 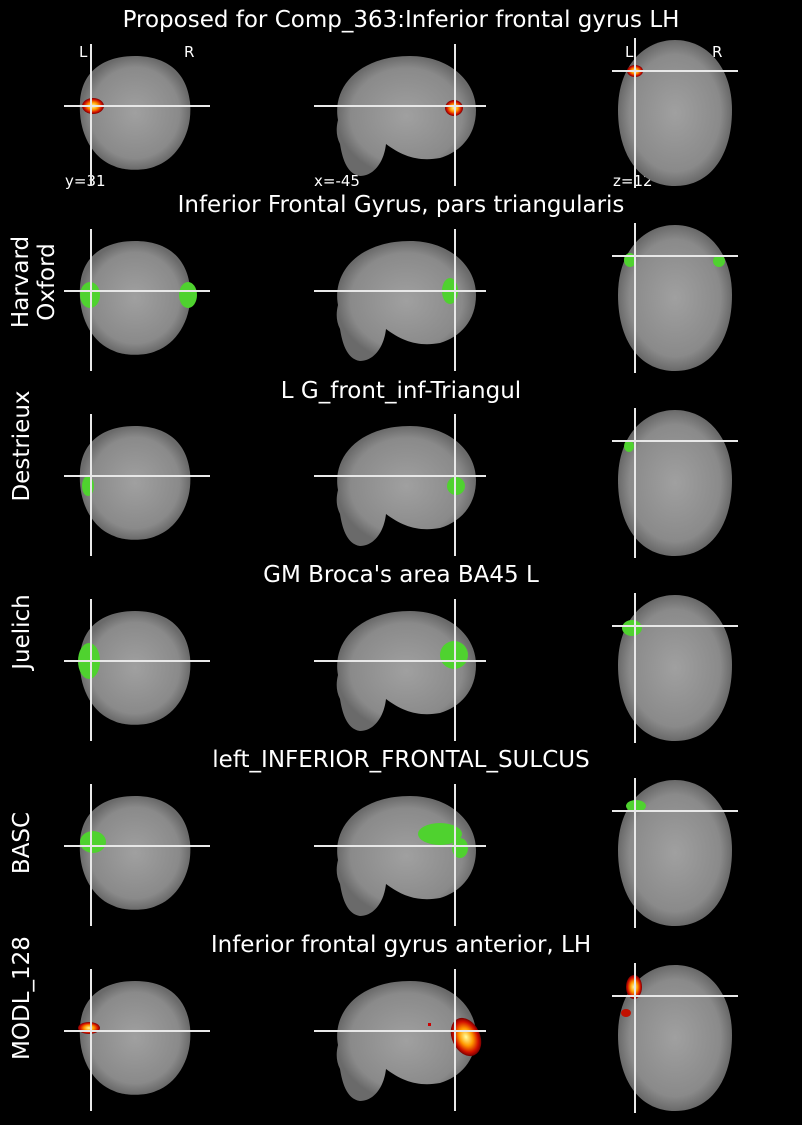 What do you see at coordinates (675, 483) in the screenshot?
I see `axial-slice-destrieux` at bounding box center [675, 483].